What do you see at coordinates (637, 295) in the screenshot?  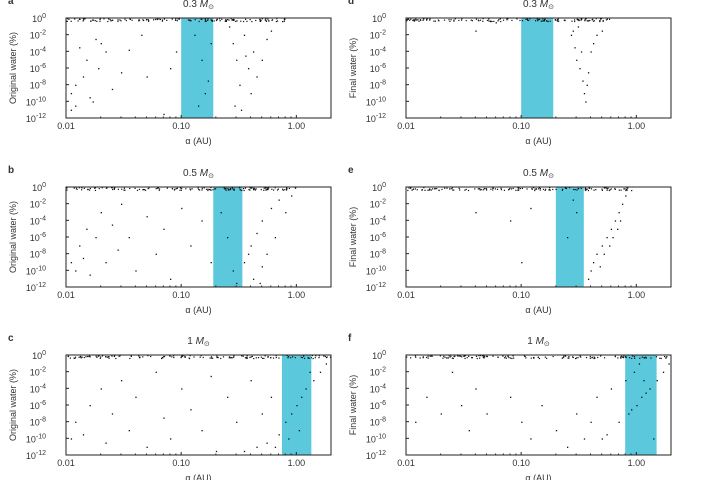 I see `x-tick-label: 1.00` at bounding box center [637, 295].